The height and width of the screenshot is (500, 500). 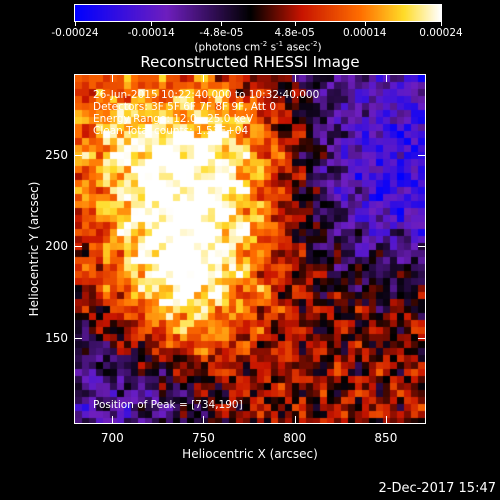 What do you see at coordinates (437, 488) in the screenshot?
I see `timestamp: 2-Dec-2017 15:47` at bounding box center [437, 488].